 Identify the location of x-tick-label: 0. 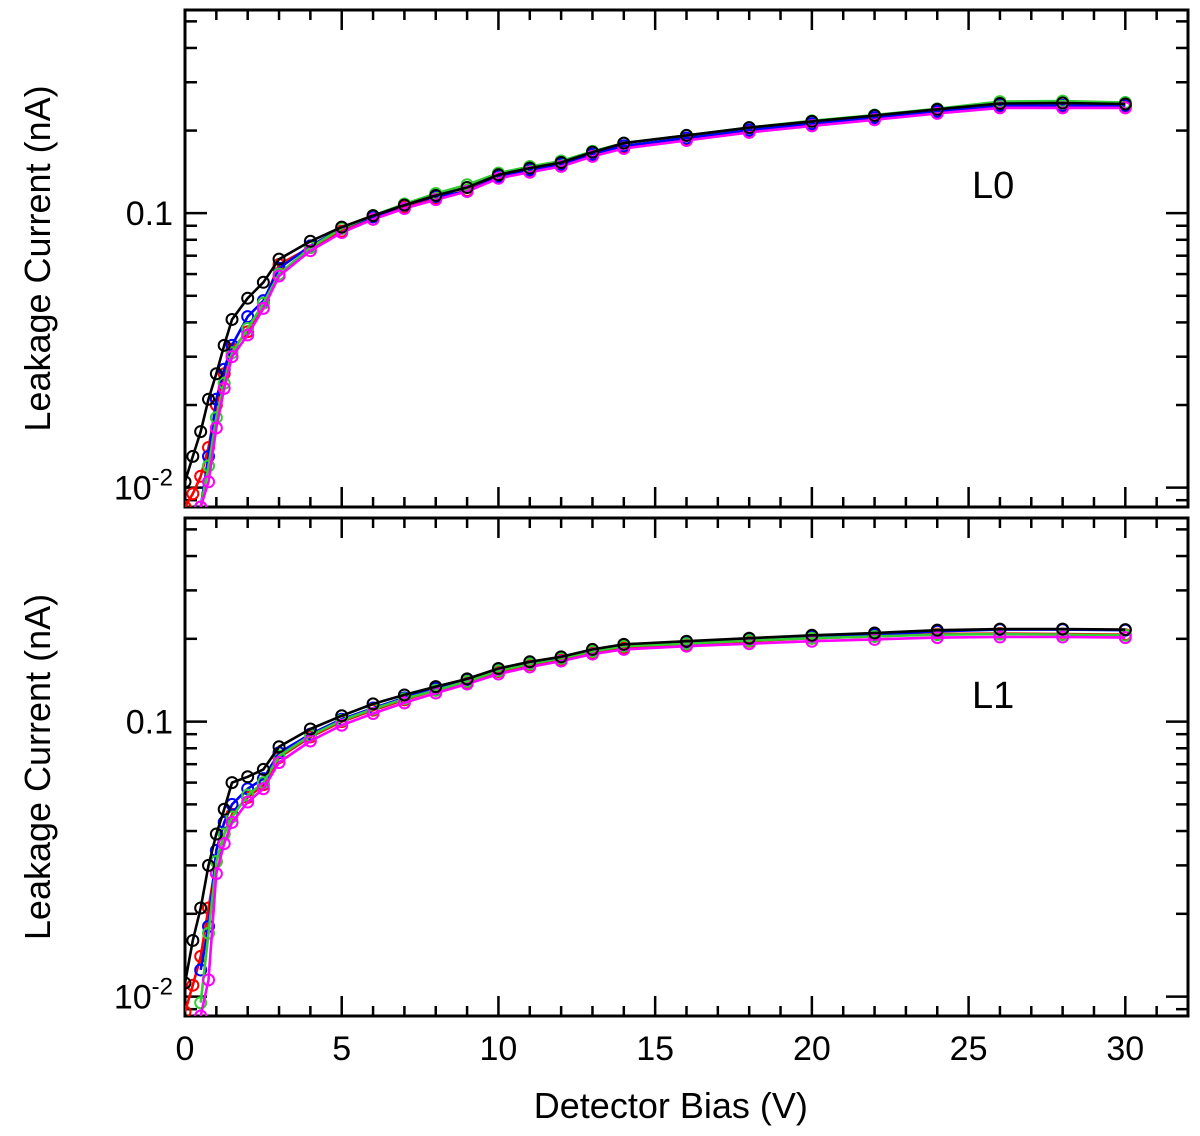
(185, 1049).